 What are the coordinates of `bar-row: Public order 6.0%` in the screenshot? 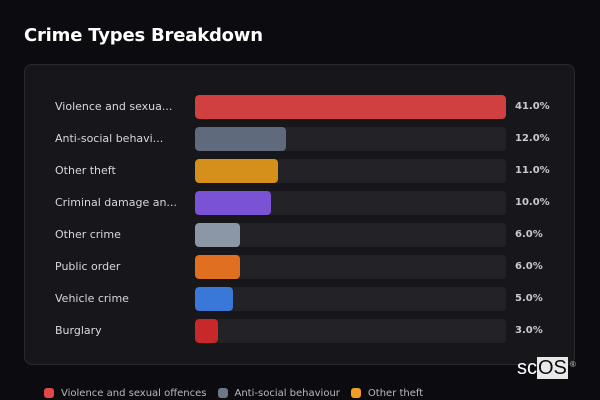 It's located at (299, 267).